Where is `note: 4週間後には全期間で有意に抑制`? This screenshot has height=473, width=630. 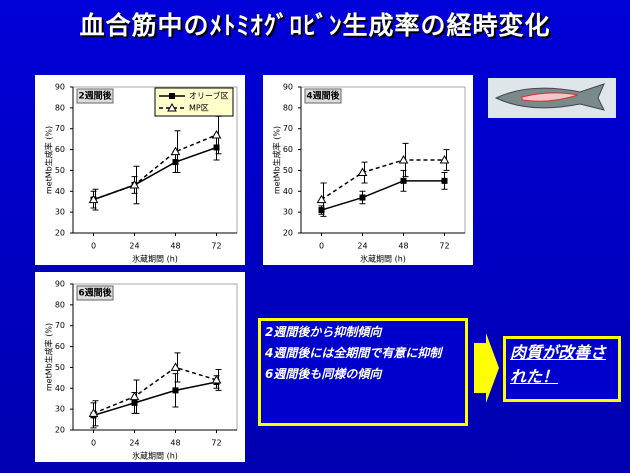
note: 4週間後には全期間で有意に抑制 is located at coordinates (353, 353).